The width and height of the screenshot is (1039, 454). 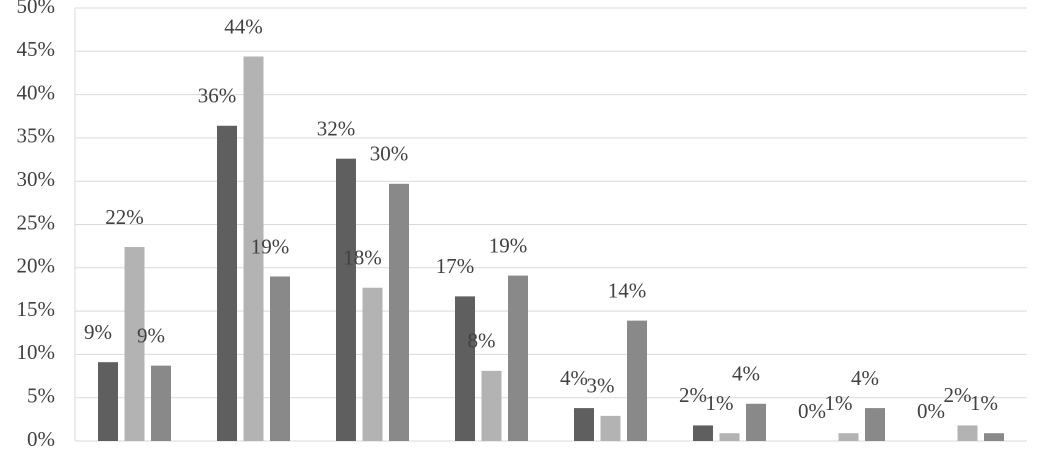 What do you see at coordinates (36, 222) in the screenshot?
I see `y-tick-label: 25%` at bounding box center [36, 222].